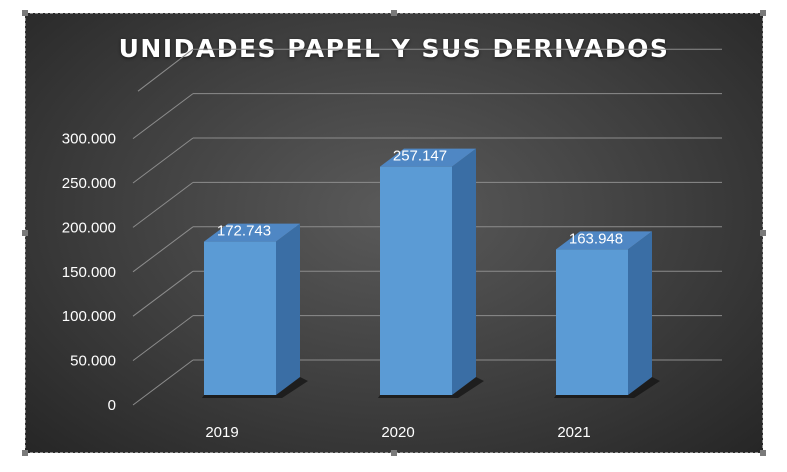  Describe the element at coordinates (89, 227) in the screenshot. I see `y-tick-label: 200.000` at that location.